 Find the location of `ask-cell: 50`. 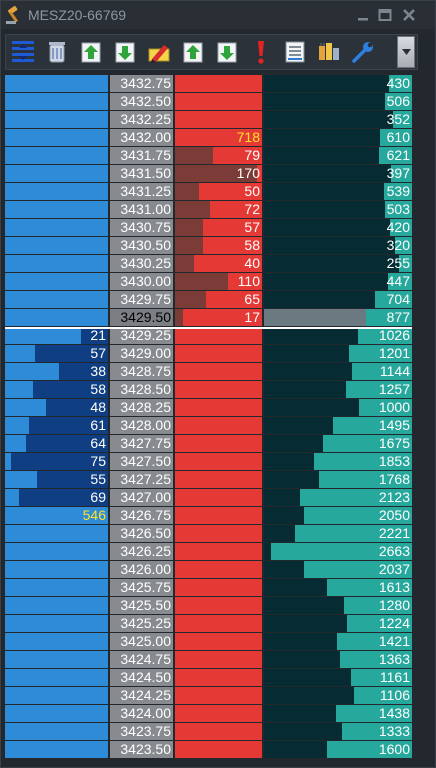

ask-cell: 50 is located at coordinates (218, 191).